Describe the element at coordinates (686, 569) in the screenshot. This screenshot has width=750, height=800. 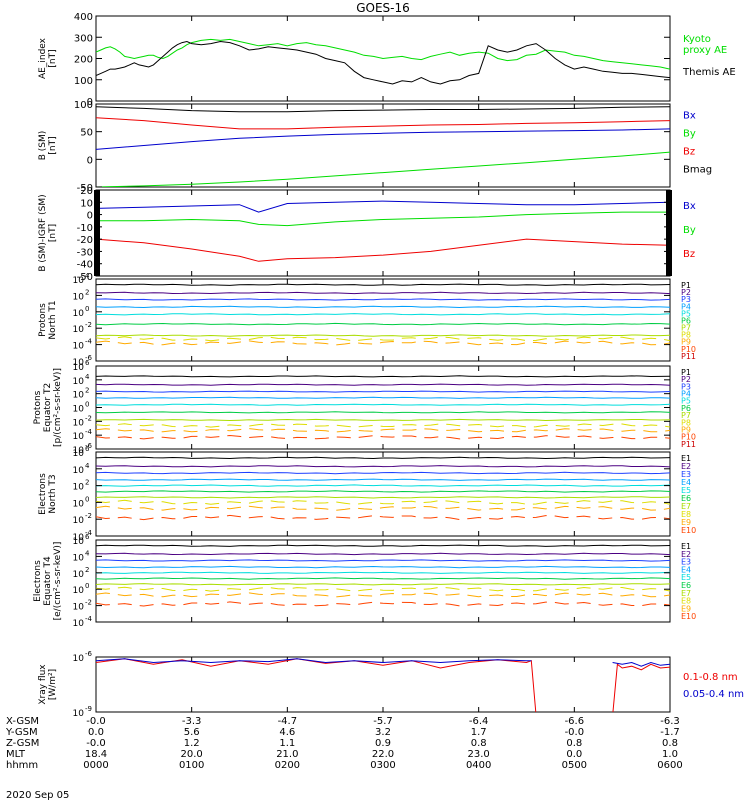
I see `legend-label: E4` at that location.